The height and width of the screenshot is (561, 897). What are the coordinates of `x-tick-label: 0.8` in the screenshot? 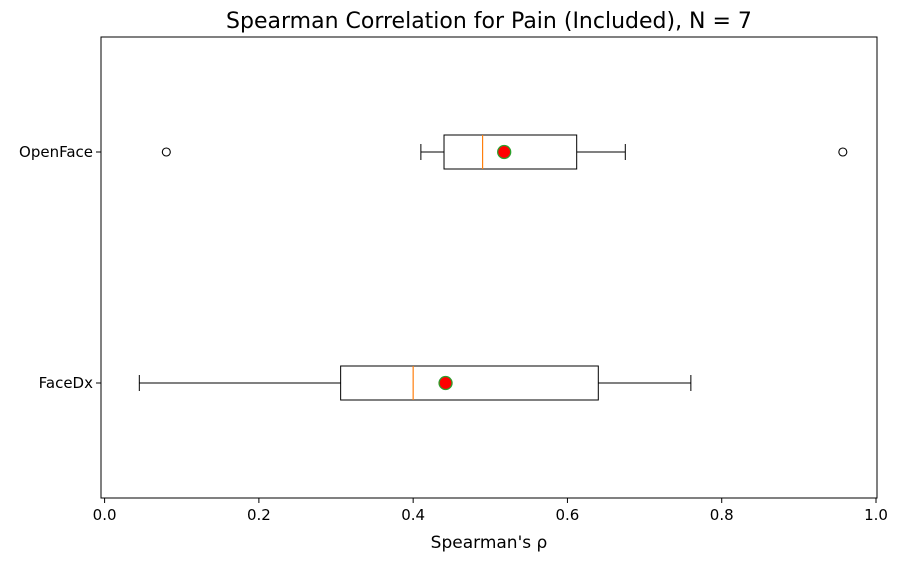 It's located at (722, 515).